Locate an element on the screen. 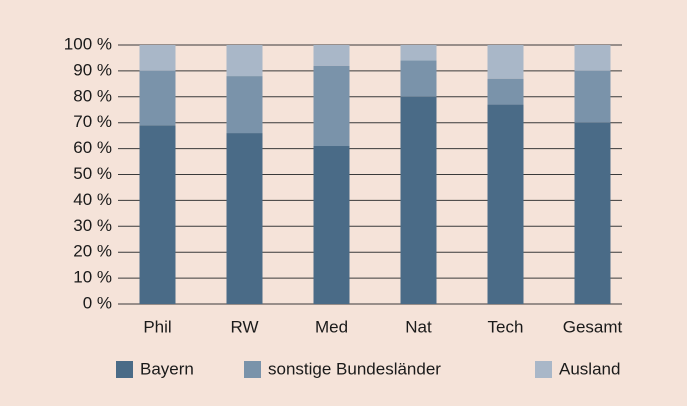  y-tick-label: 0 % is located at coordinates (97, 302).